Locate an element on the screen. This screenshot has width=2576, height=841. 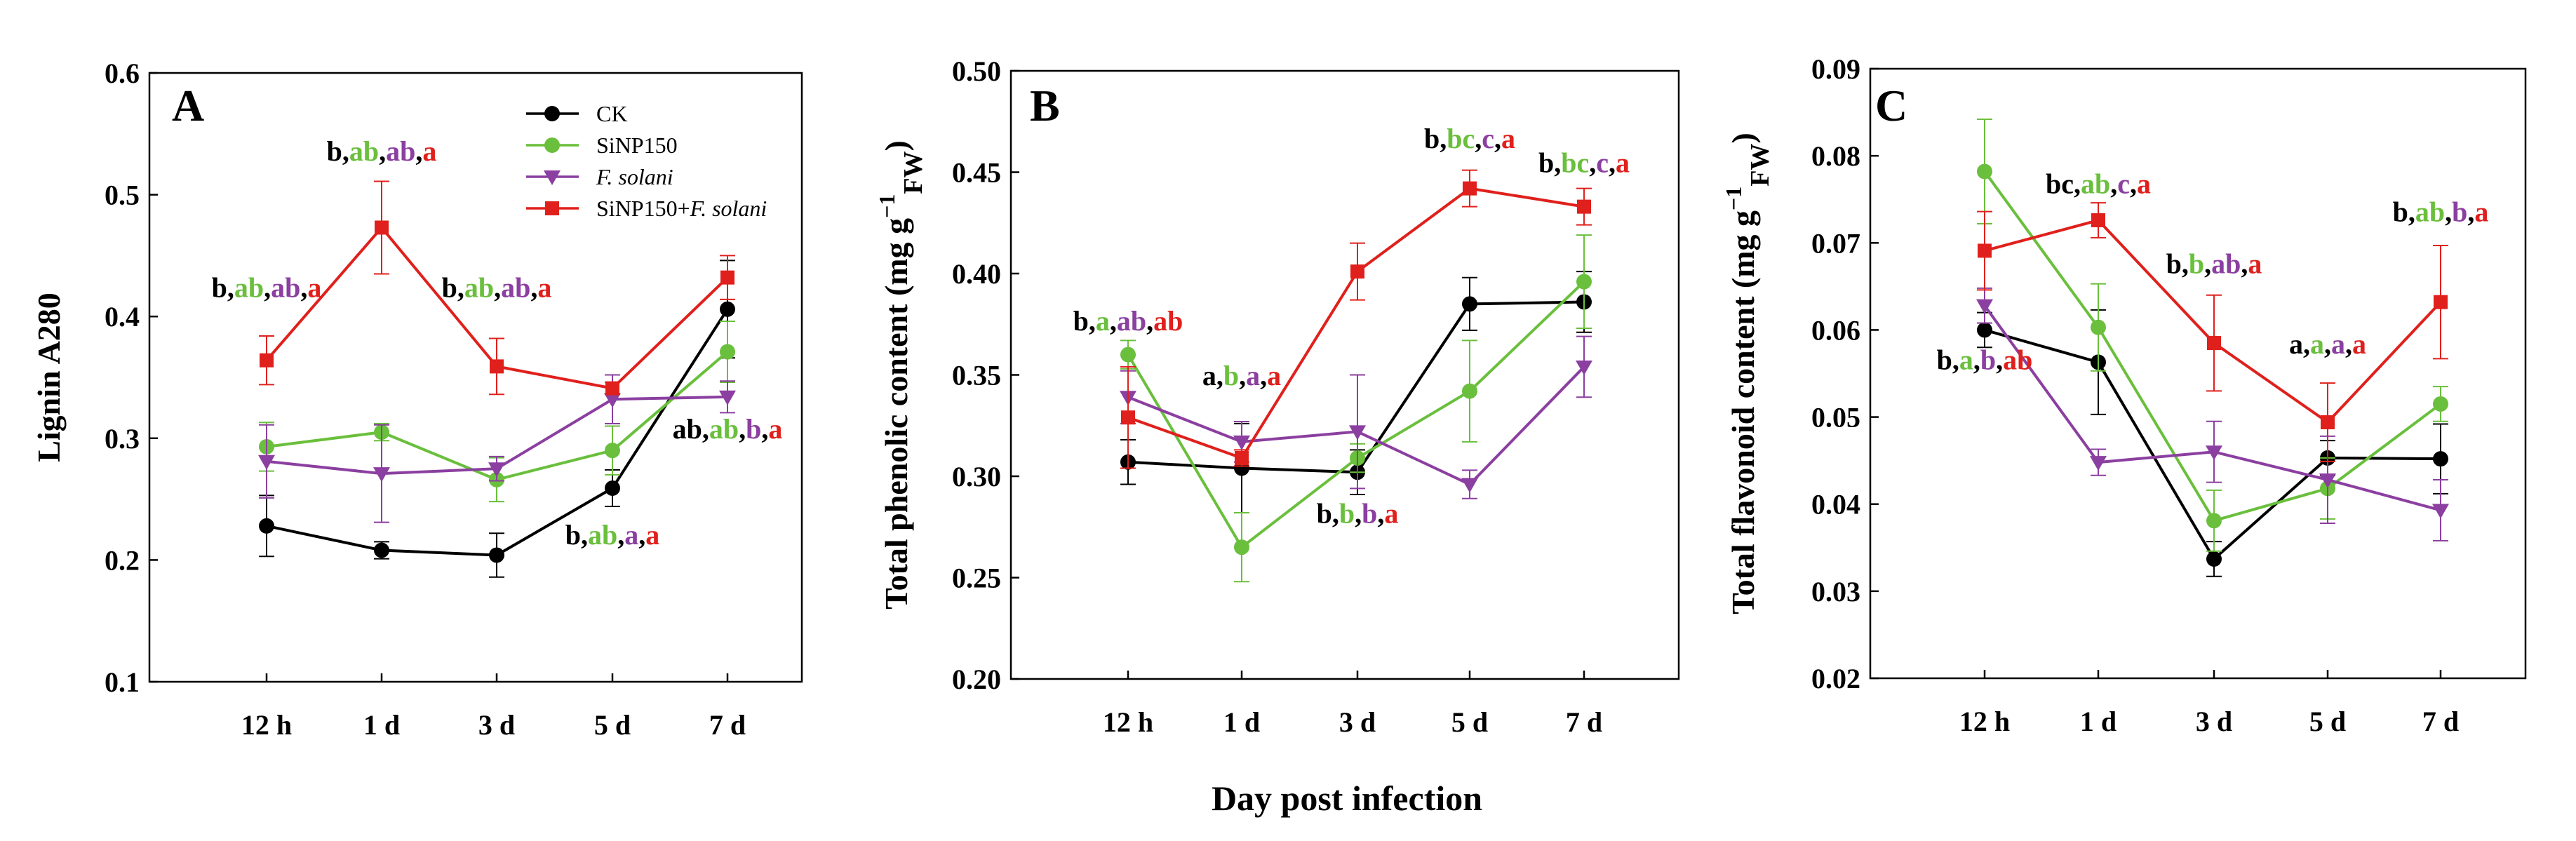
legend-entry-f-solani: F. solani is located at coordinates (599, 176).